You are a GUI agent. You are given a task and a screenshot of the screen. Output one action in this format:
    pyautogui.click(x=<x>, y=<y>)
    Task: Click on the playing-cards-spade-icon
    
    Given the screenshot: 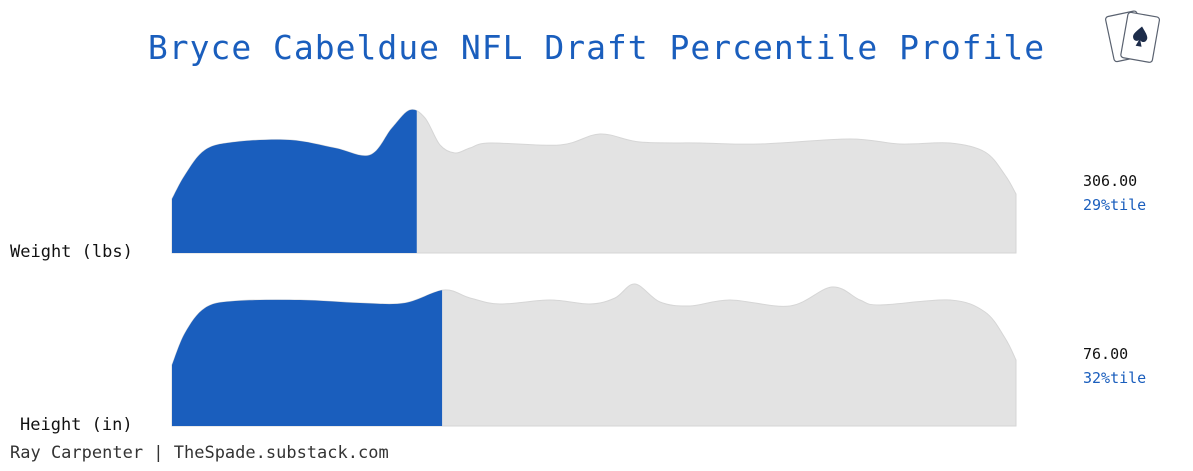 What is the action you would take?
    pyautogui.click(x=1133, y=36)
    